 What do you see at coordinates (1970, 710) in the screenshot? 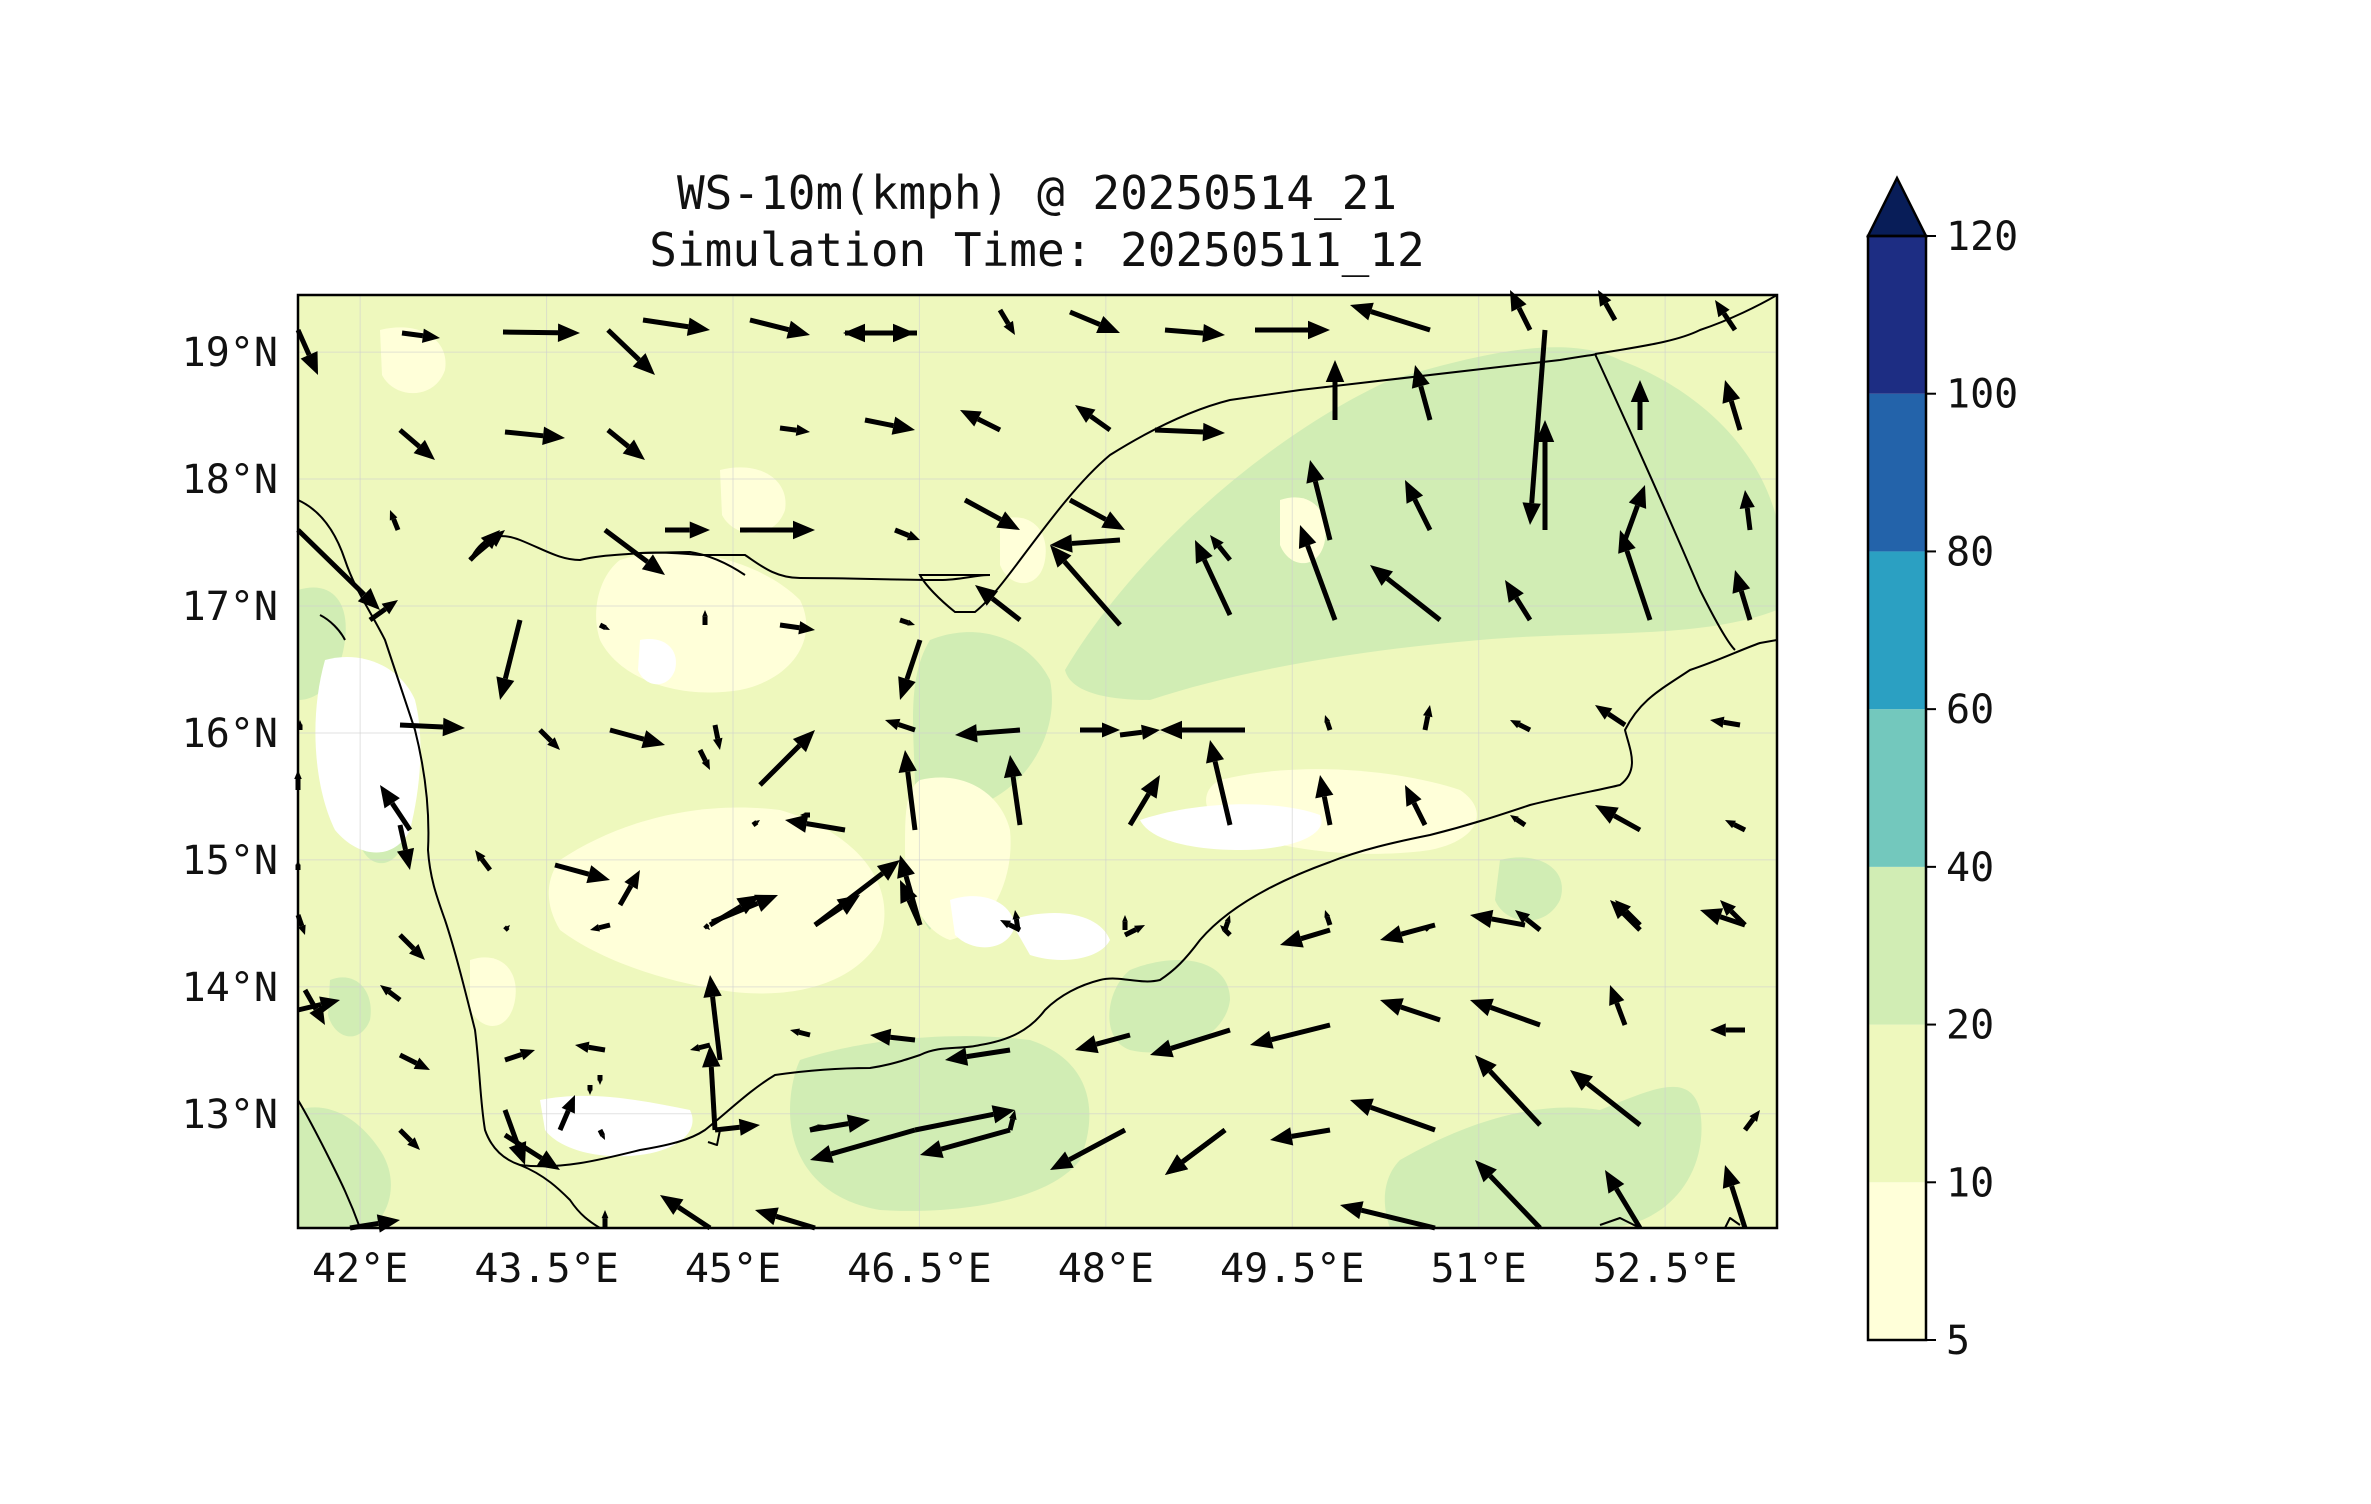
I see `colorbar-tick-label: 60` at bounding box center [1970, 710].